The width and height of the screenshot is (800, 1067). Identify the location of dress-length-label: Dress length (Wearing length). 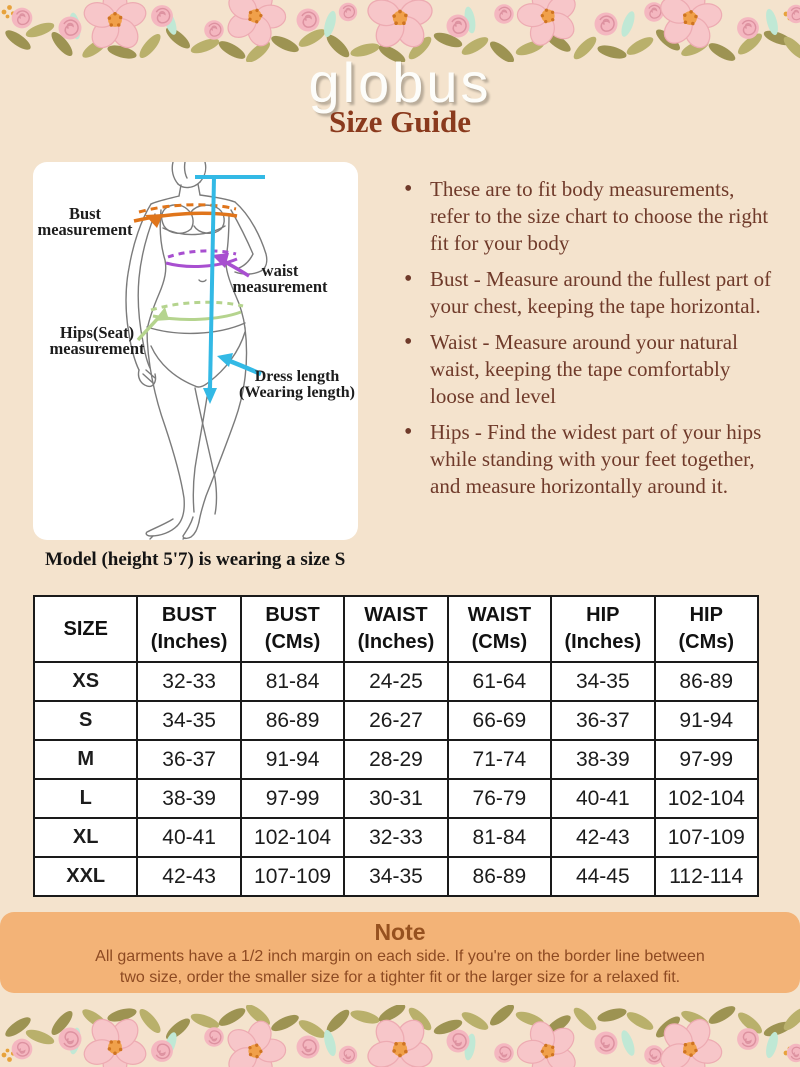
(297, 384).